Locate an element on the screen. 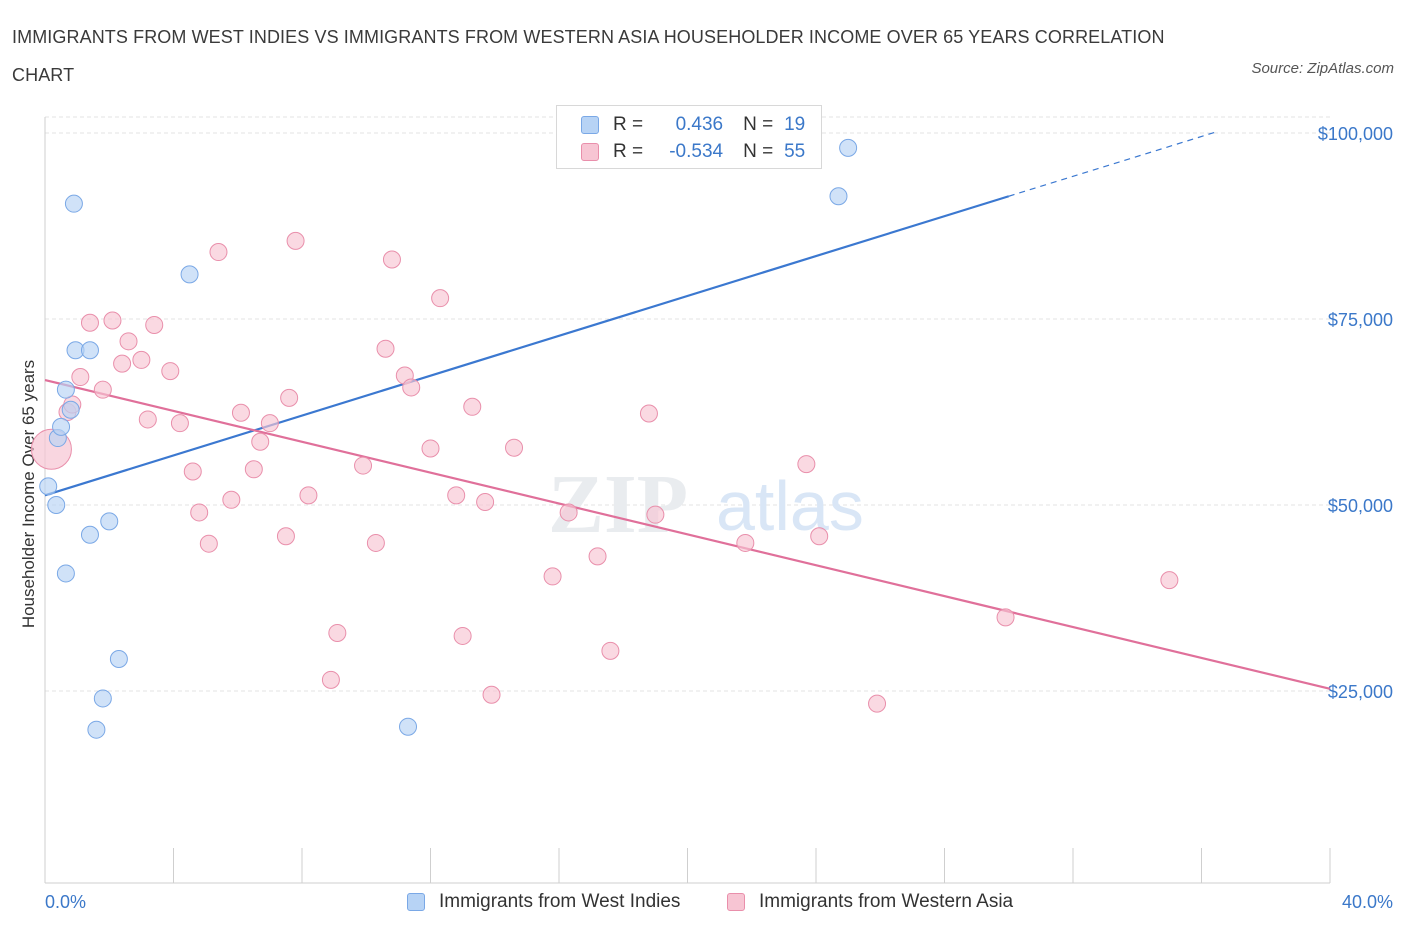 The image size is (1406, 930). series-legend-west-indies: Immigrants from West Indies is located at coordinates (543, 902).